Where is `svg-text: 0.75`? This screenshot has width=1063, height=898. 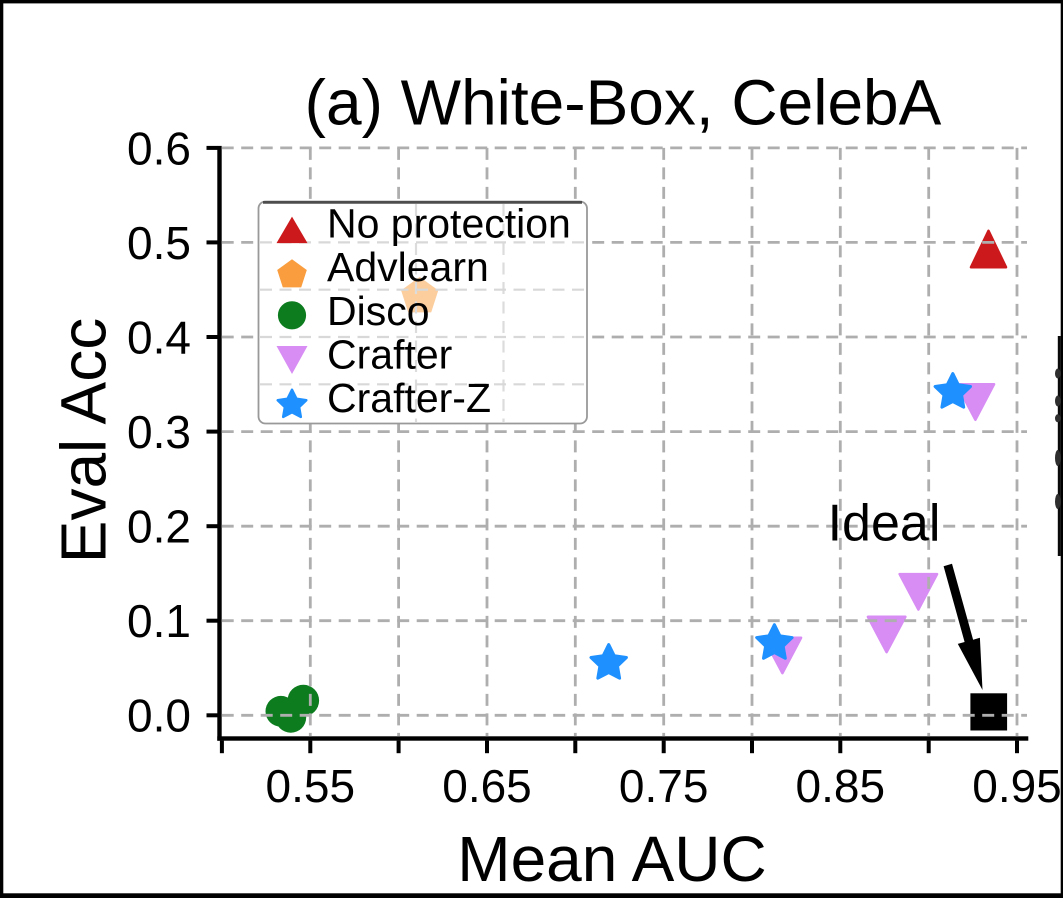 svg-text: 0.75 is located at coordinates (664, 786).